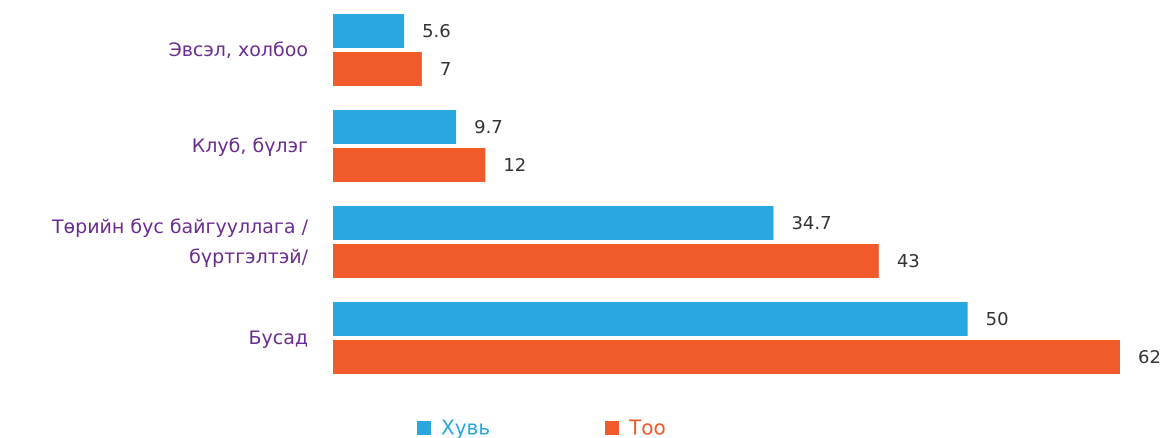 The height and width of the screenshot is (438, 1171). Describe the element at coordinates (249, 146) in the screenshot. I see `category-label: Клуб, бүлэг` at that location.